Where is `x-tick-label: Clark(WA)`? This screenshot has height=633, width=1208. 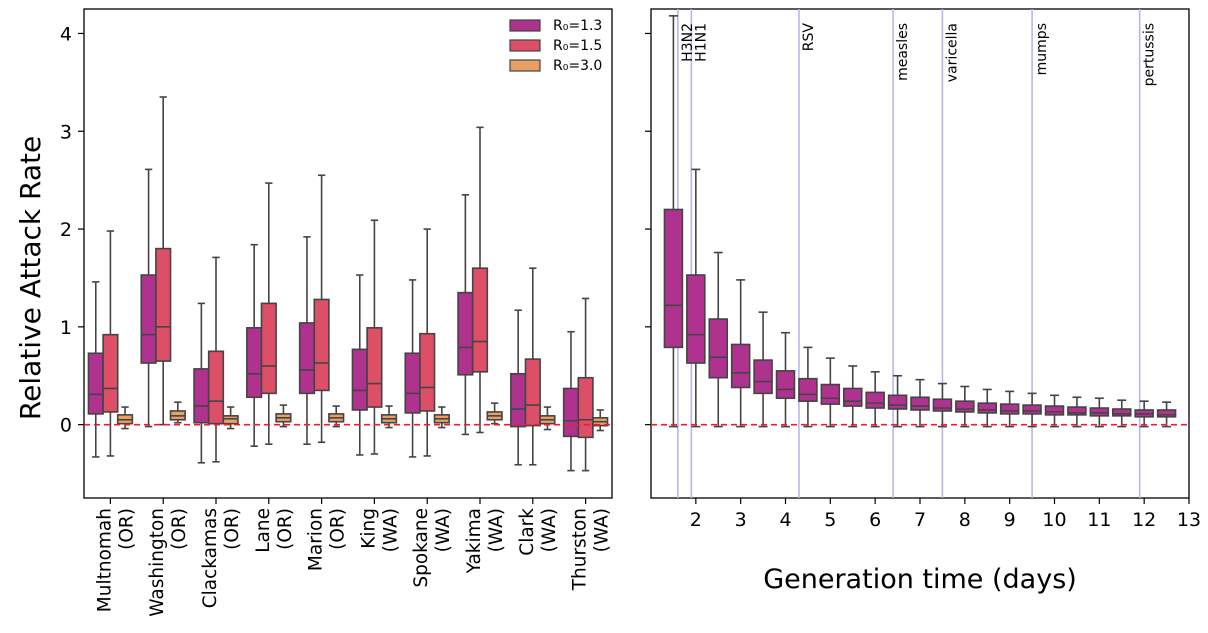 x-tick-label: Clark(WA) is located at coordinates (538, 532).